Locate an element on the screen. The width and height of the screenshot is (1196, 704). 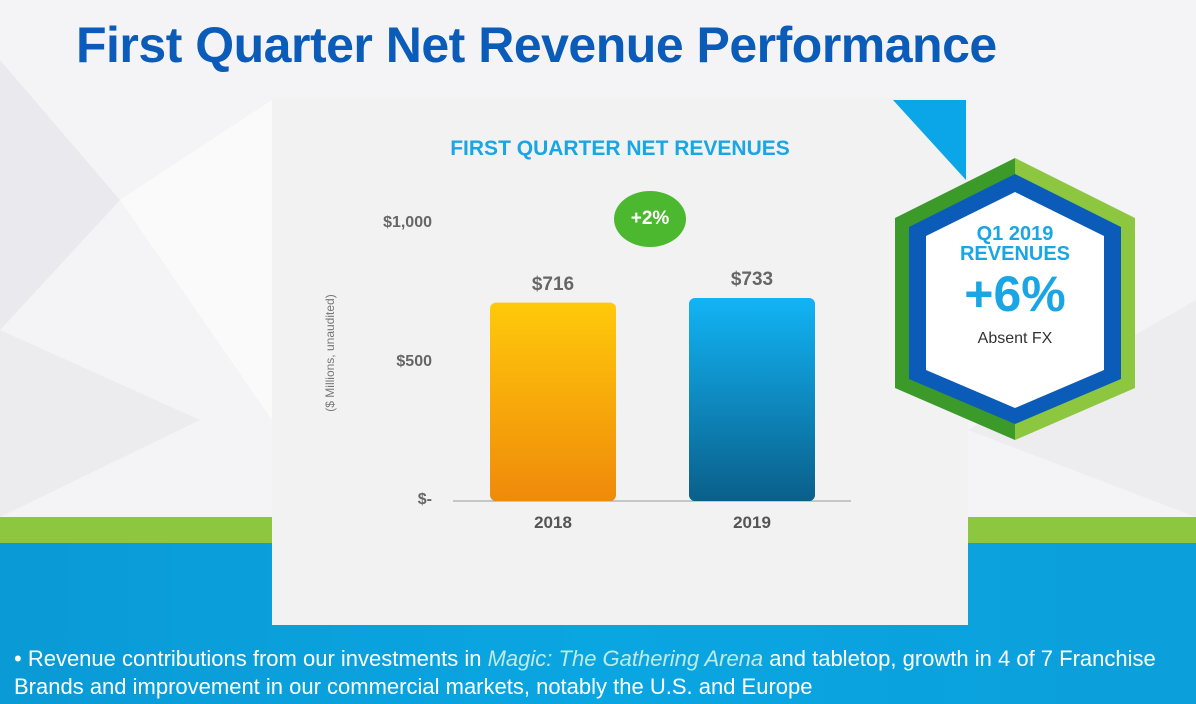
x-tick-label: 2019 is located at coordinates (752, 522).